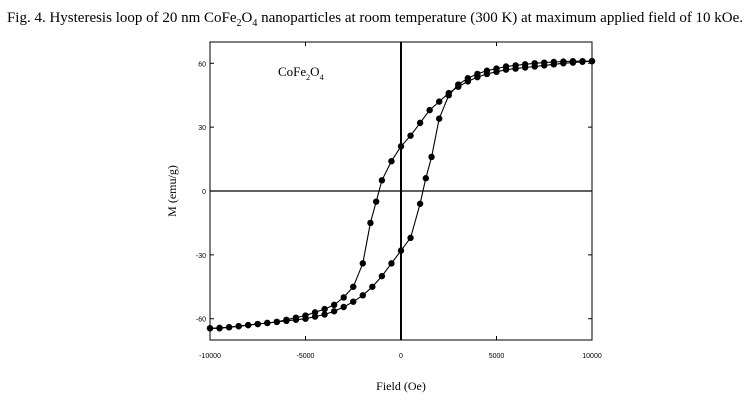 This screenshot has height=400, width=750. I want to click on x-tick-label: 5000, so click(497, 356).